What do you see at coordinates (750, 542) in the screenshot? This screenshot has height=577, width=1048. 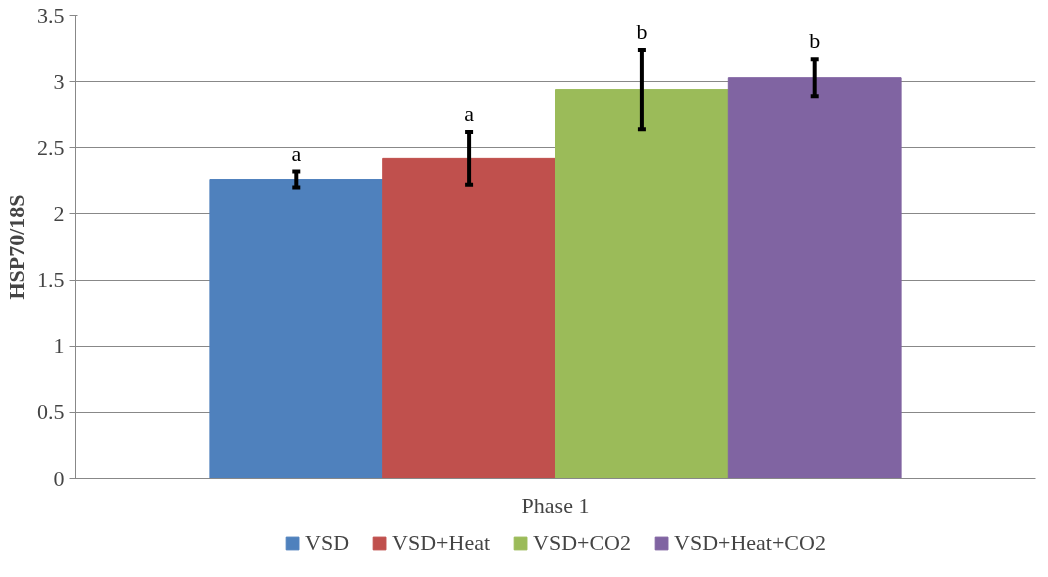 I see `legend-label: VSD+Heat+CO2` at bounding box center [750, 542].